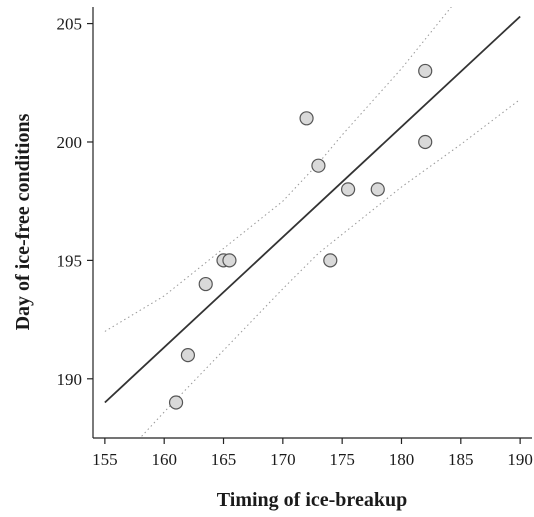  What do you see at coordinates (70, 260) in the screenshot?
I see `y-tick-label: 195` at bounding box center [70, 260].